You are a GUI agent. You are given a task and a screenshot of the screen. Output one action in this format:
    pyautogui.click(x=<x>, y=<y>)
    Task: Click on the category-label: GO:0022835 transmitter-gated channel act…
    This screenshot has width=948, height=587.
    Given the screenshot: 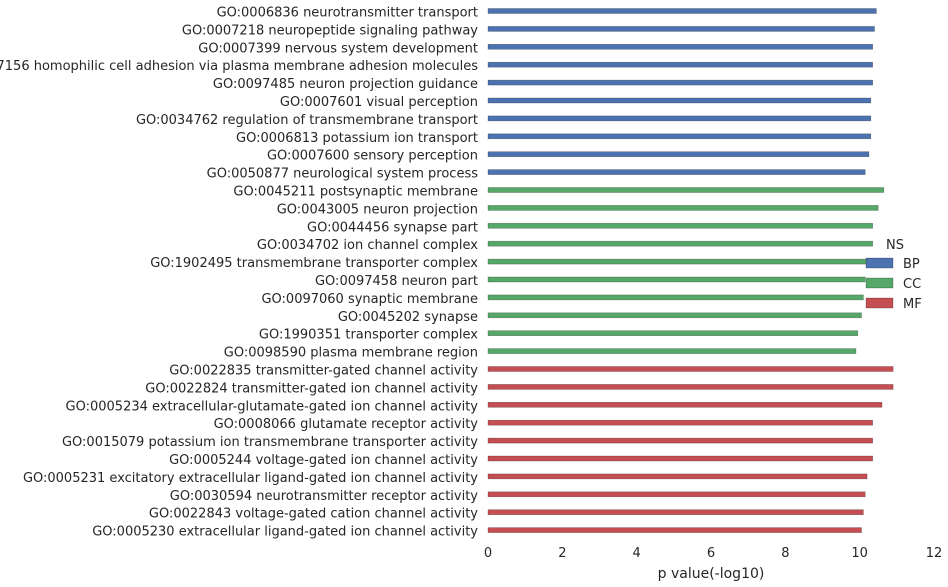 What is the action you would take?
    pyautogui.click(x=323, y=371)
    